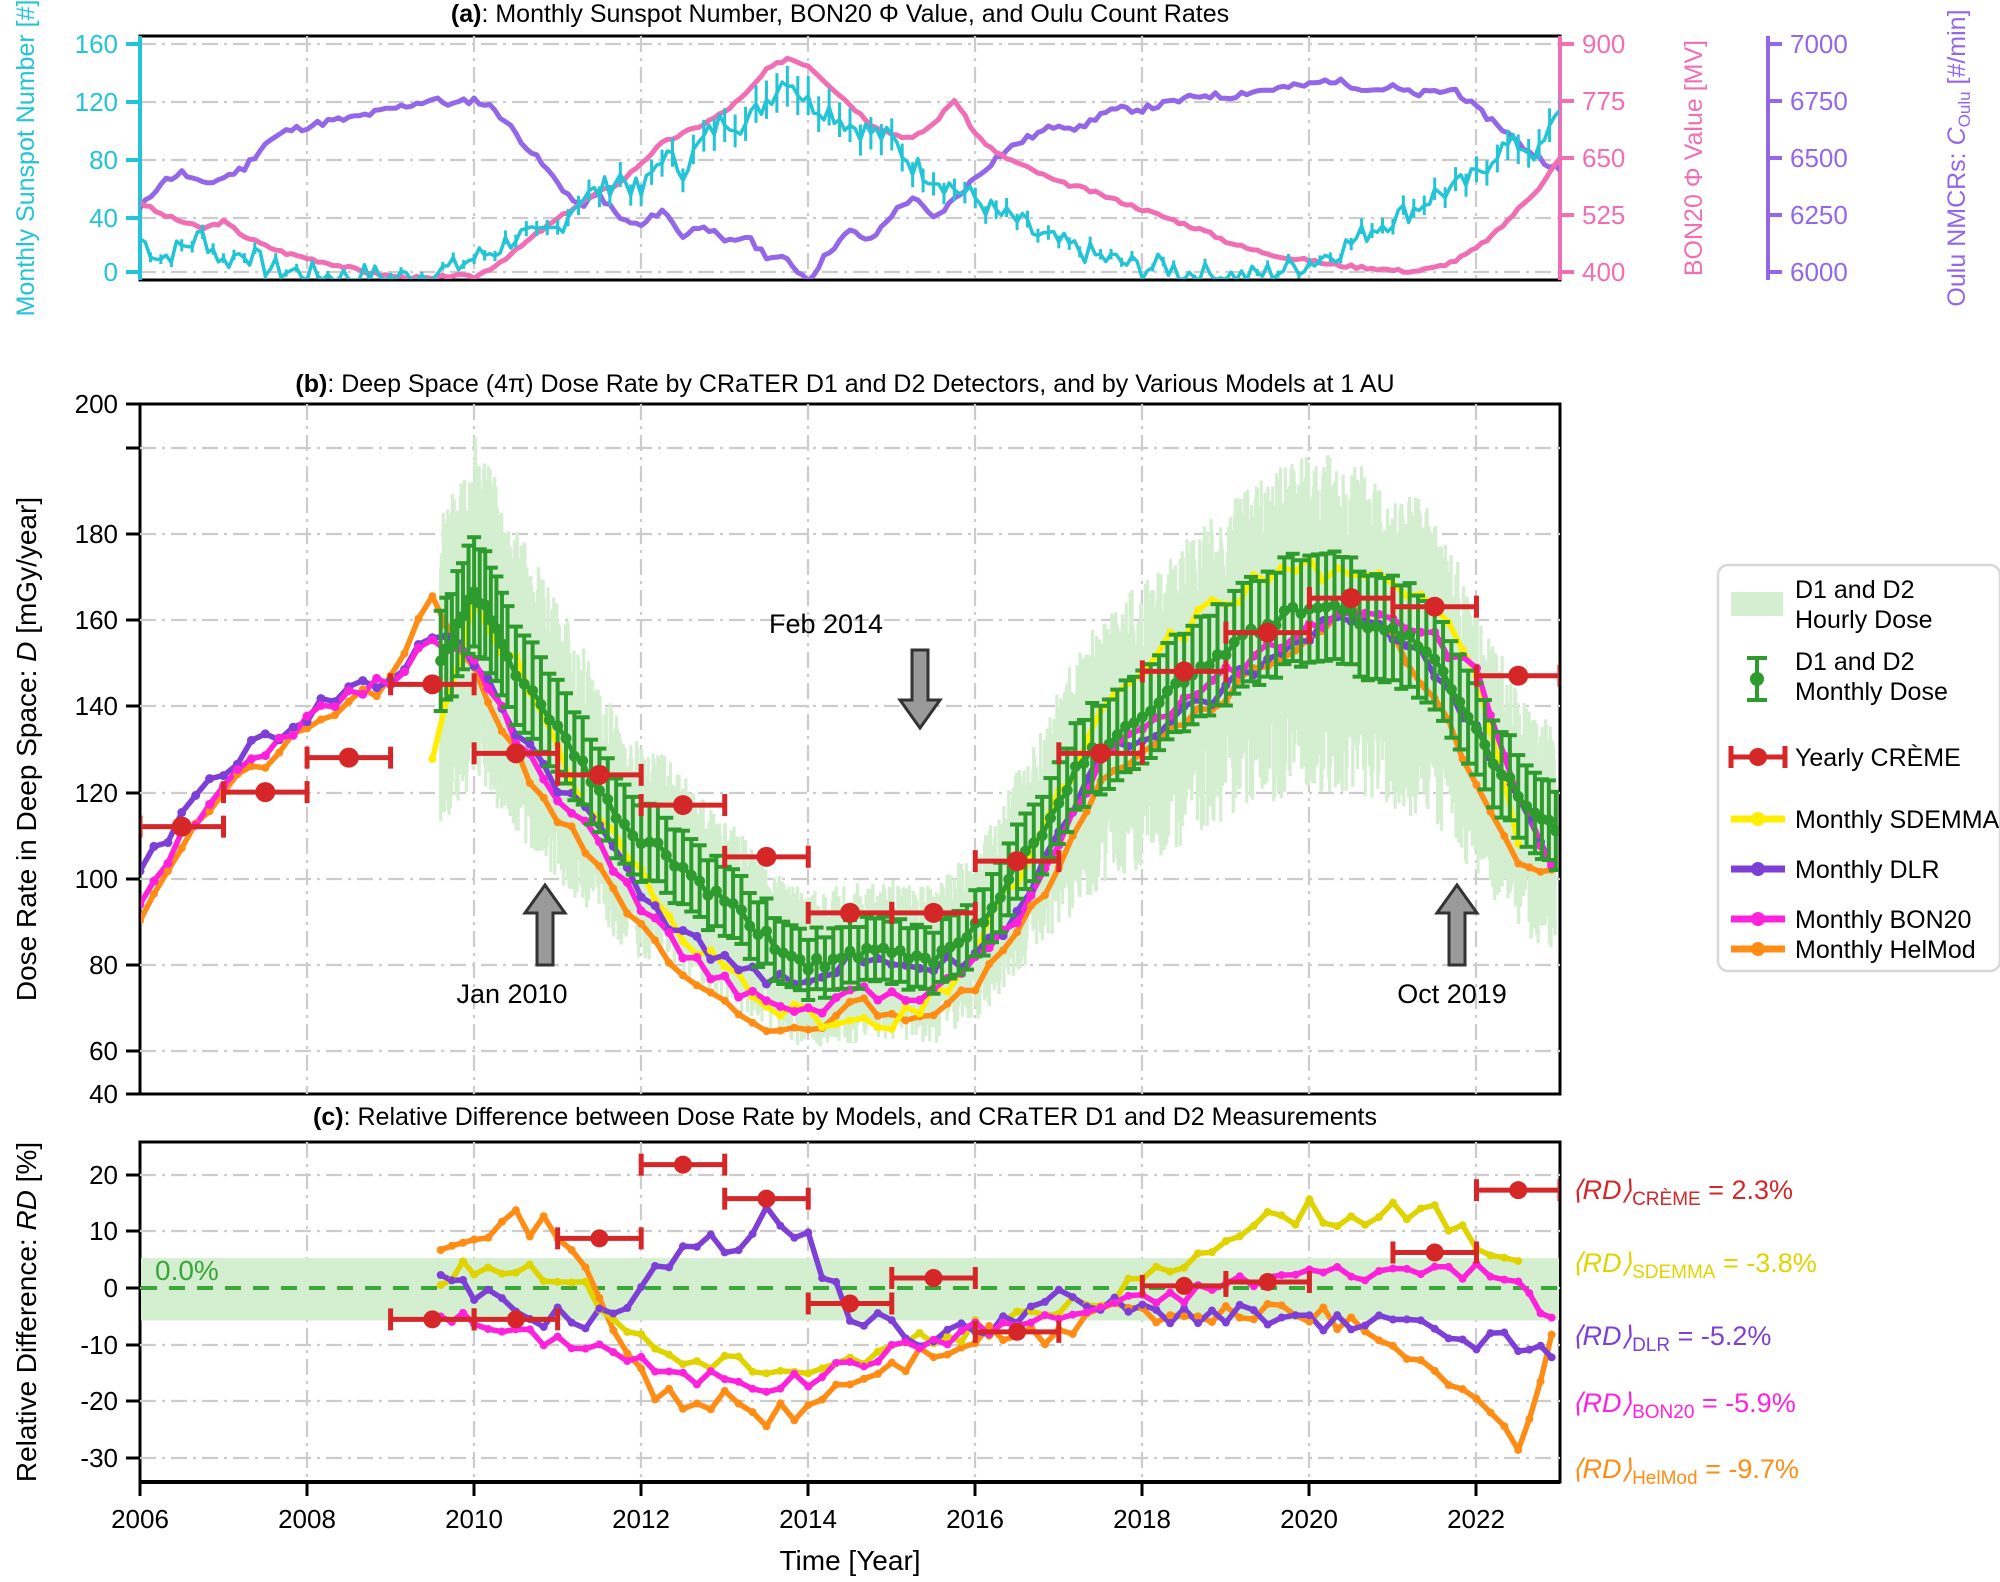  I want to click on legend-label-dlr: Monthly DLR, so click(1867, 870).